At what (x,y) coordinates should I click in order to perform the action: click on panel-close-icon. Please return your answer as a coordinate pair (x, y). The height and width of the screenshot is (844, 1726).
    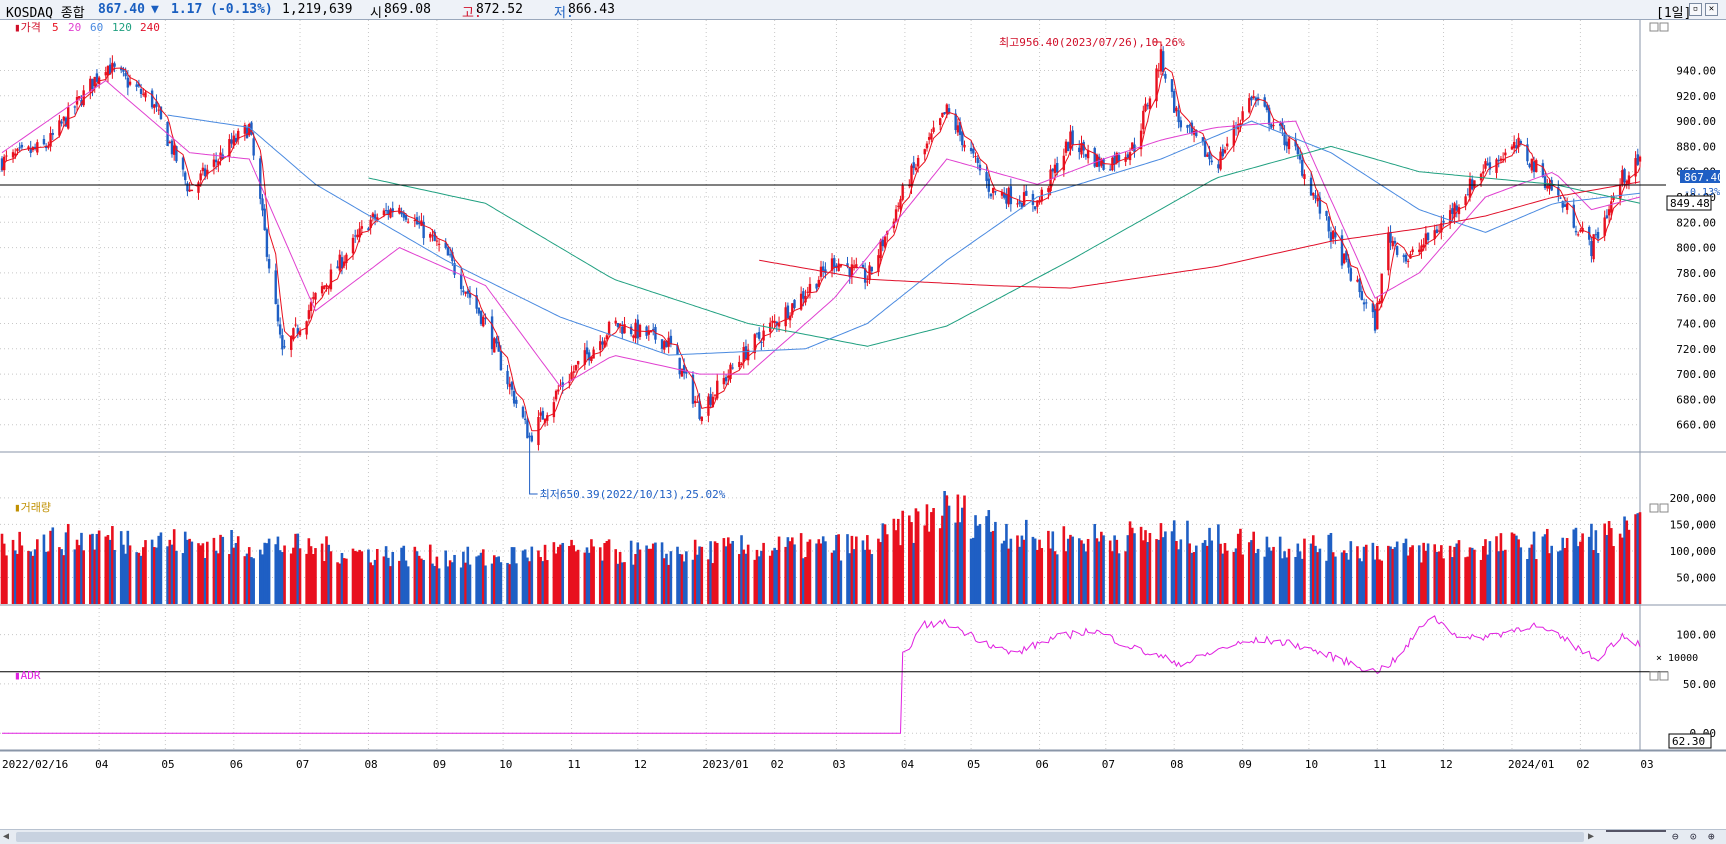
    Looking at the image, I should click on (1664, 27).